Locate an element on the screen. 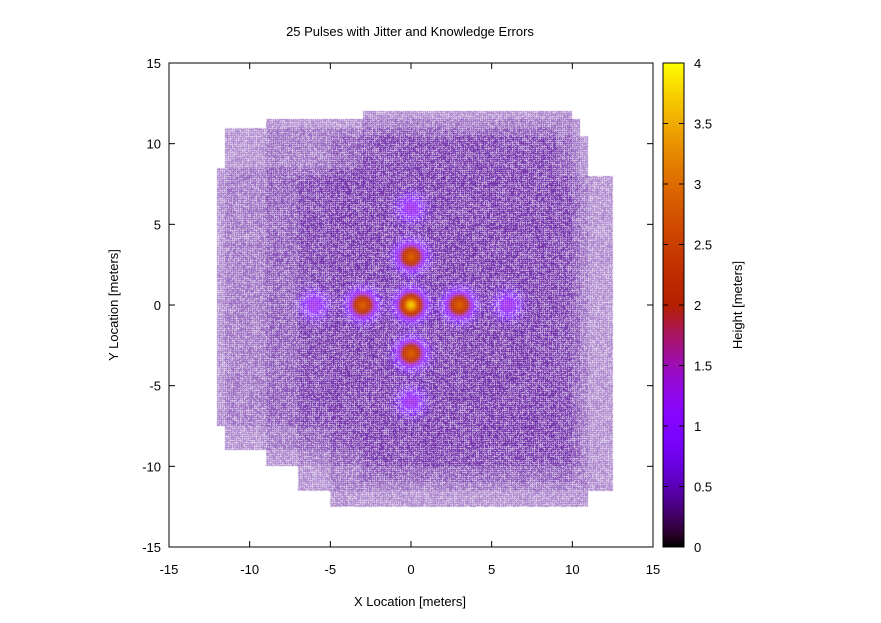  colorbar: 0 0.5 1 1.5 2 2.5 3 3.5 4 is located at coordinates (687, 305).